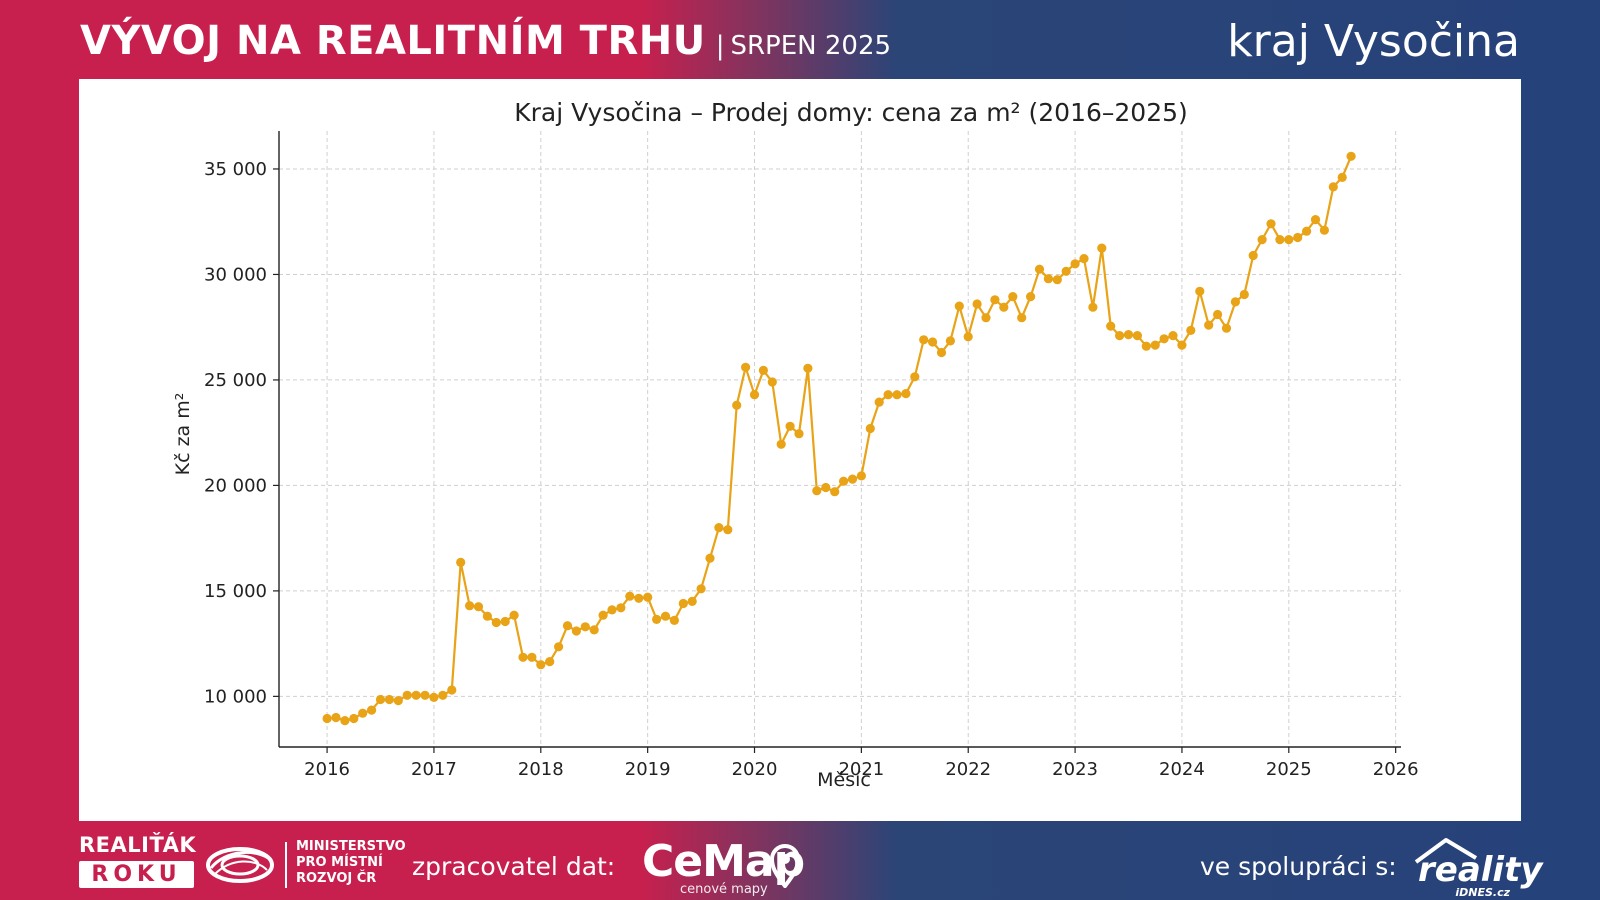  What do you see at coordinates (351, 846) in the screenshot?
I see `ministry-line-1: MINISTERSTVO` at bounding box center [351, 846].